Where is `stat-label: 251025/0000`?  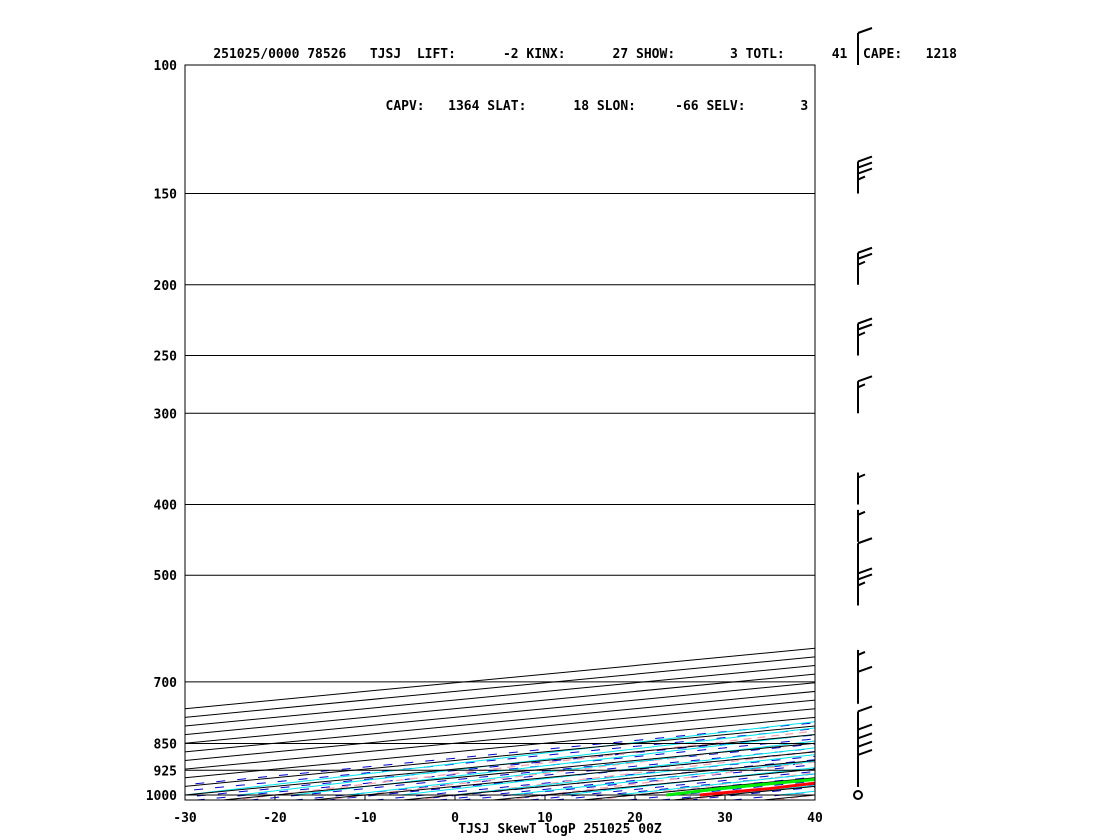
stat-label: 251025/0000 is located at coordinates (256, 54).